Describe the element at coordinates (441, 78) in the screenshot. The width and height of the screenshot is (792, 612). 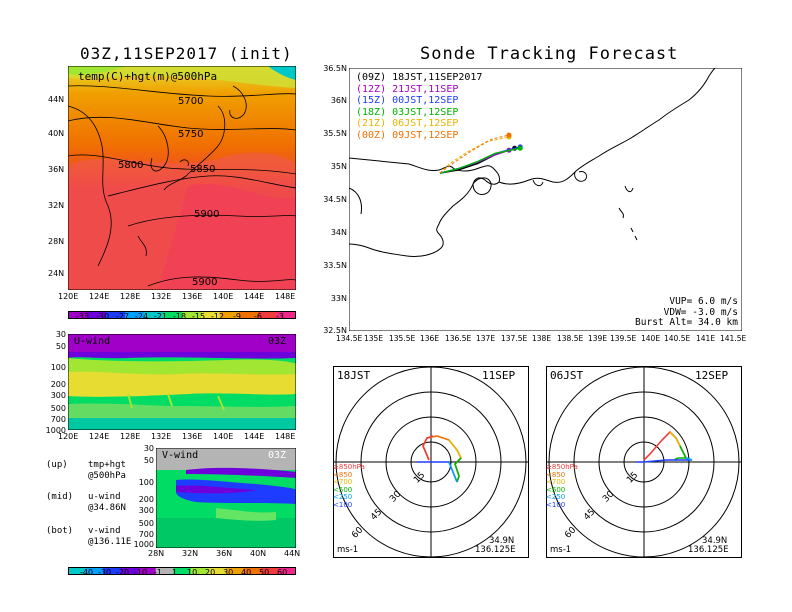
I see `legend-item: (09Z) 18JST,11SEP2017` at that location.